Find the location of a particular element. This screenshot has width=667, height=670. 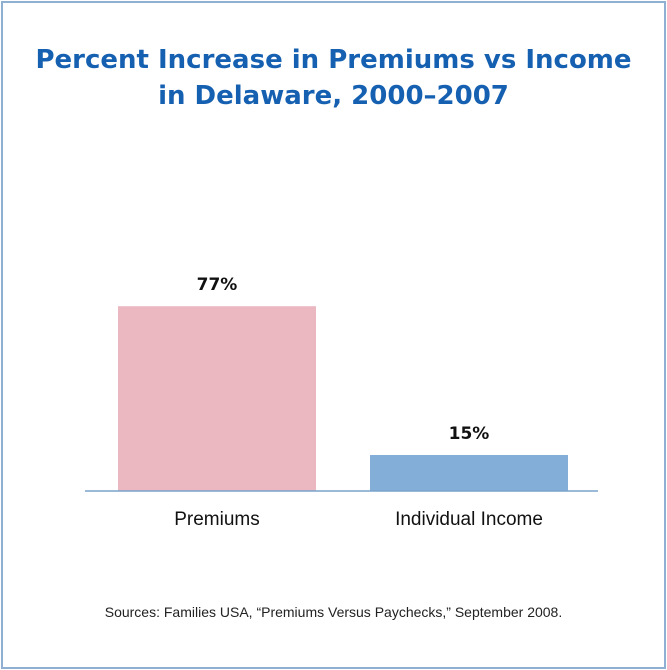

category-labels-group: Premiums Individual Income is located at coordinates (358, 519).